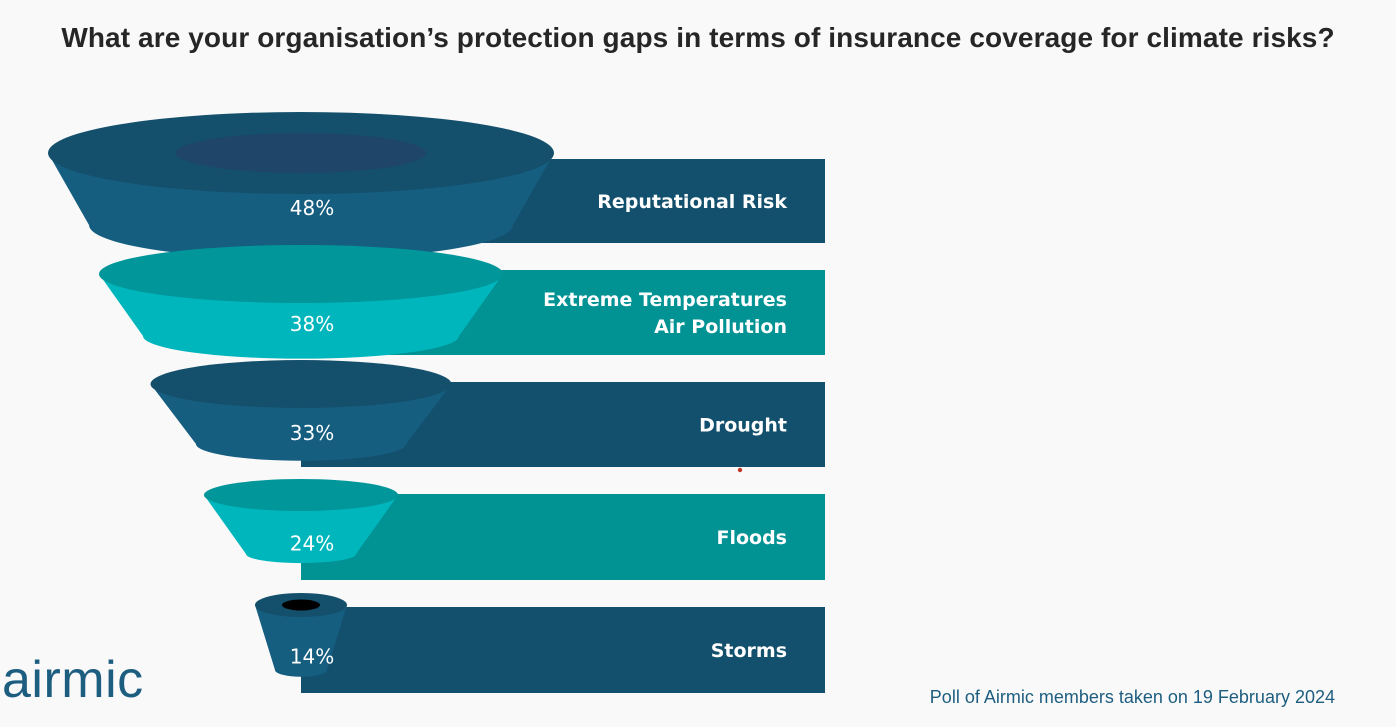  Describe the element at coordinates (312, 433) in the screenshot. I see `value-label: 33%` at that location.